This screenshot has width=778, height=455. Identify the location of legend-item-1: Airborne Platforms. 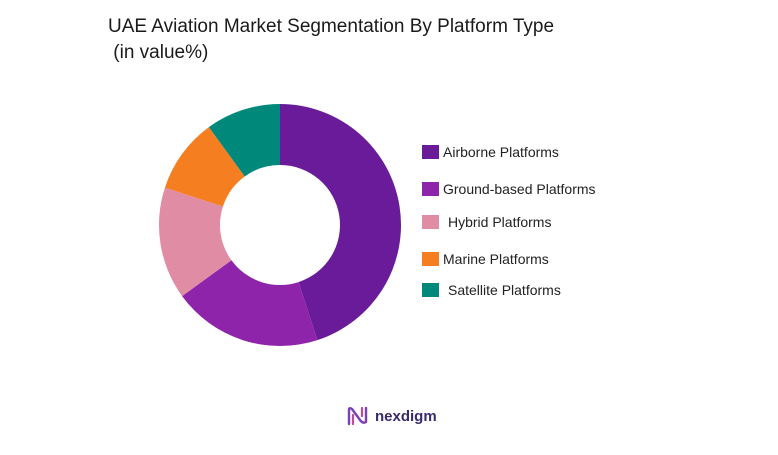
(490, 152).